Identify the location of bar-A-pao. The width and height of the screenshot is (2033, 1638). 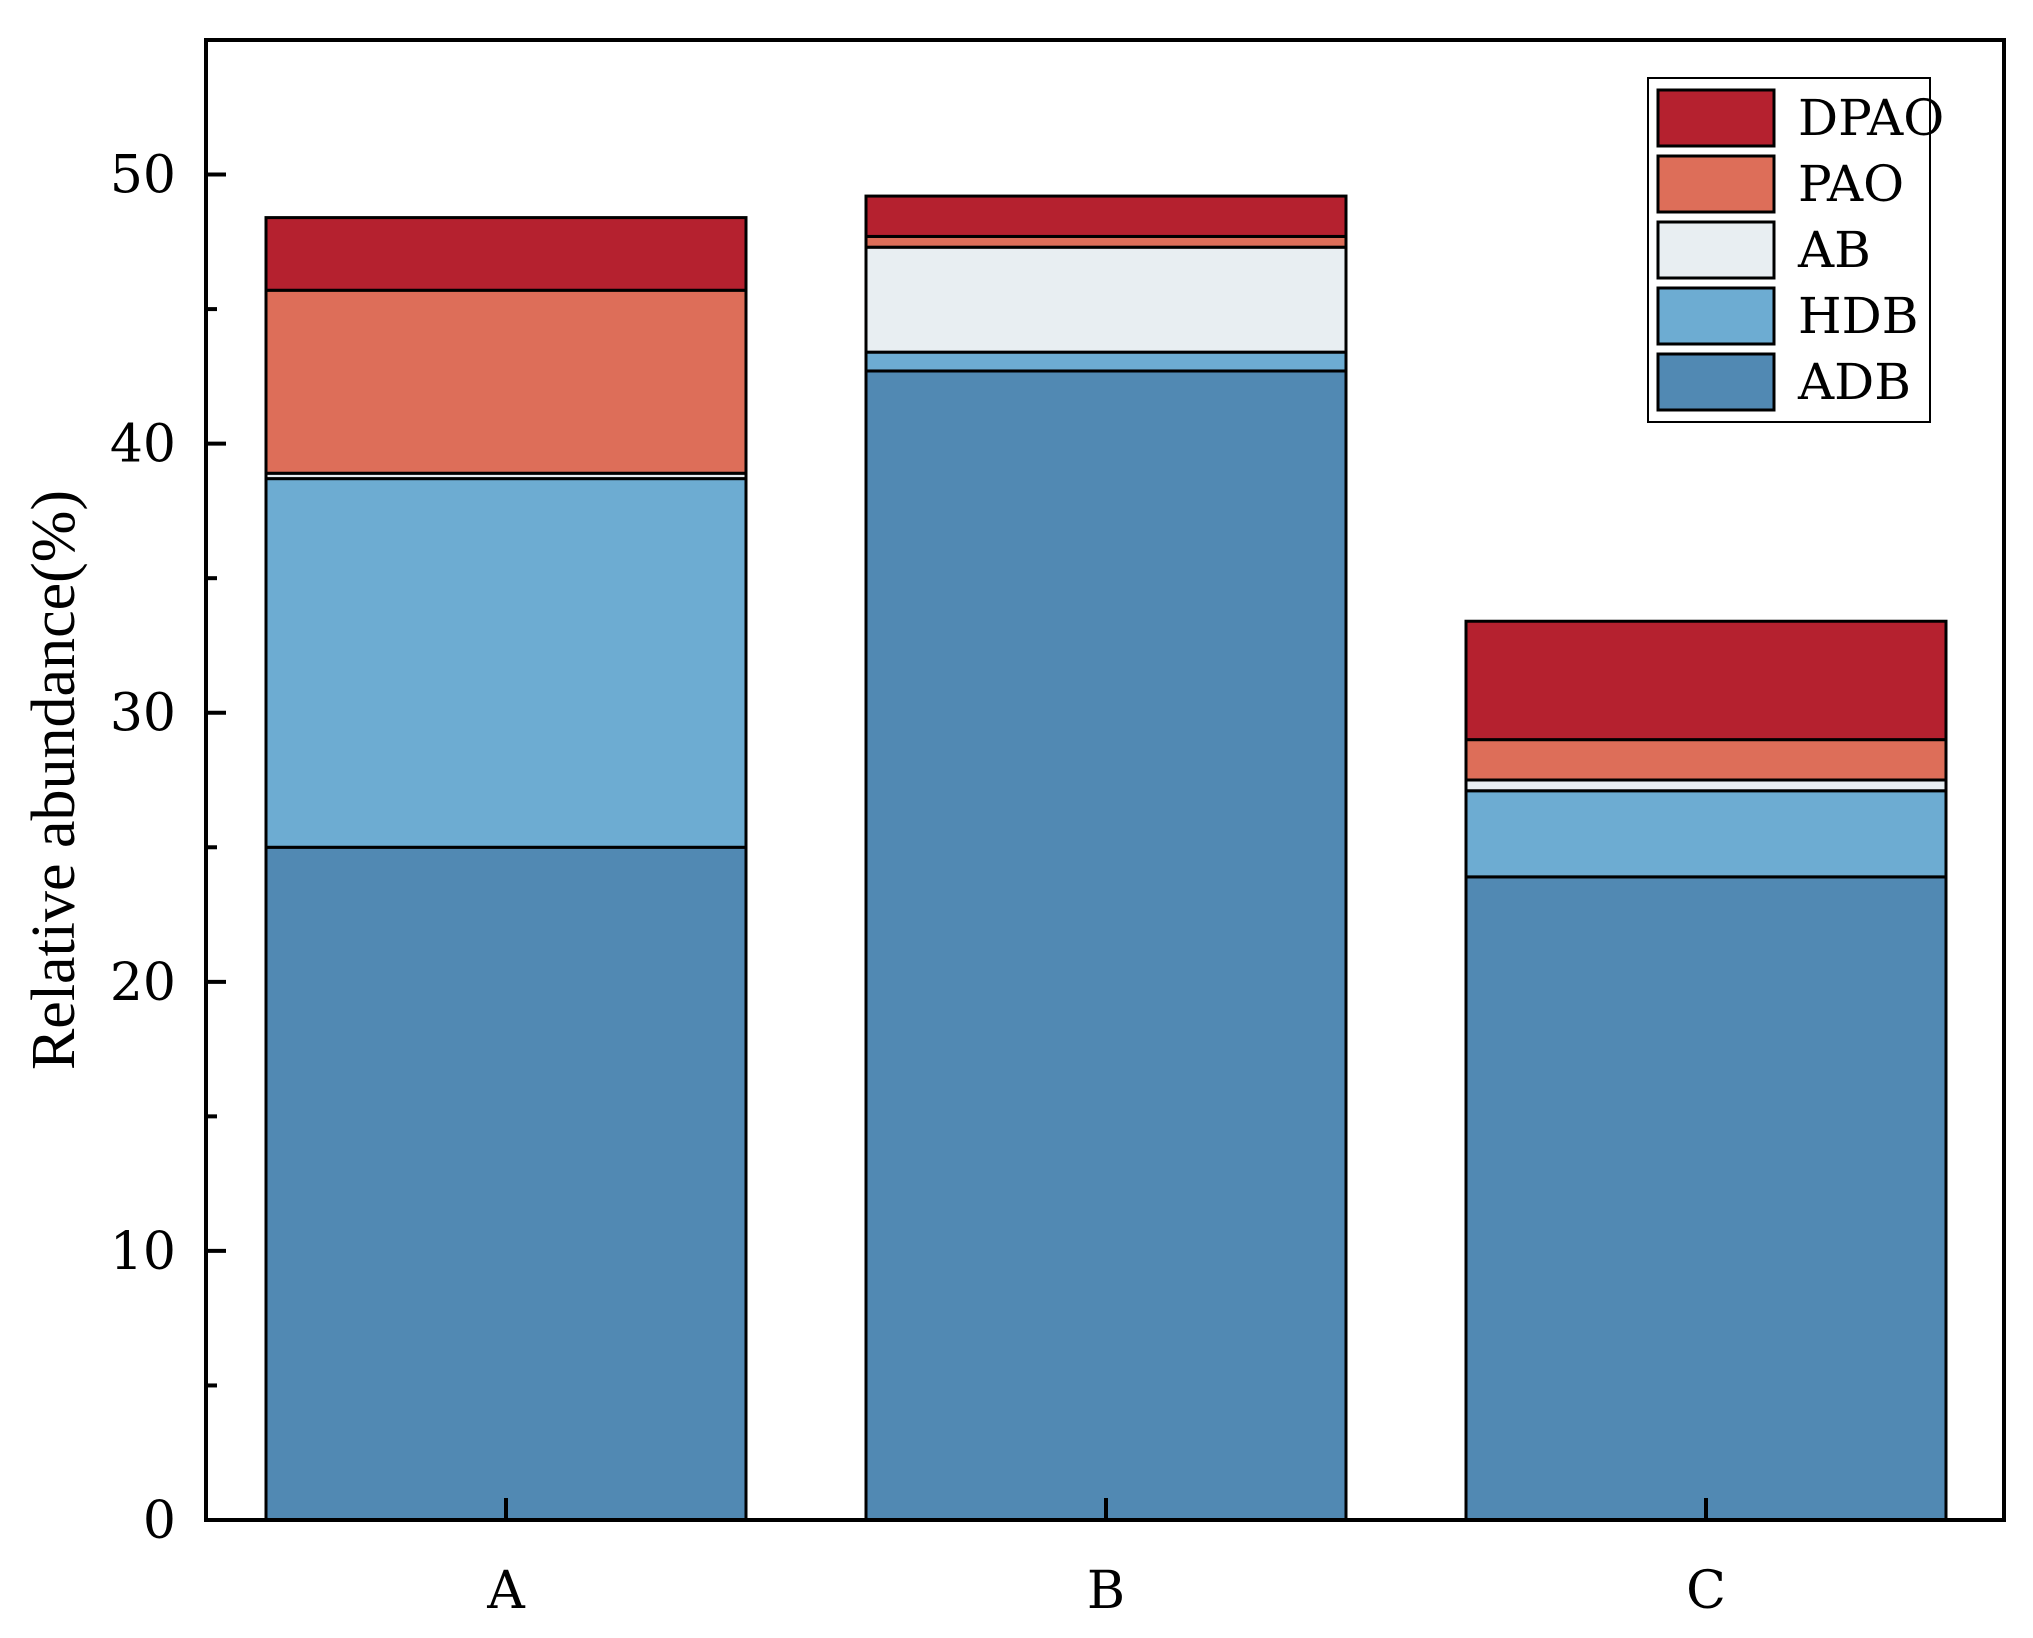
(506, 381).